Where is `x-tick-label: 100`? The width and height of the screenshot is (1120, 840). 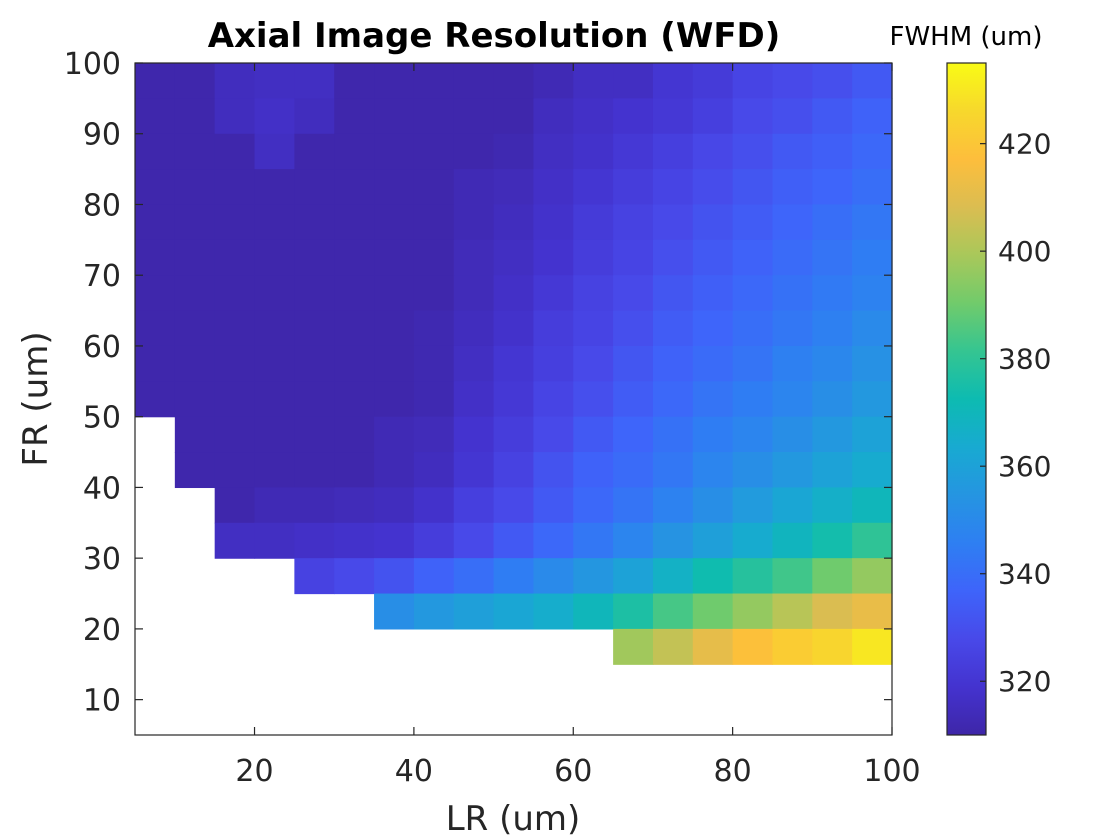
x-tick-label: 100 is located at coordinates (891, 771).